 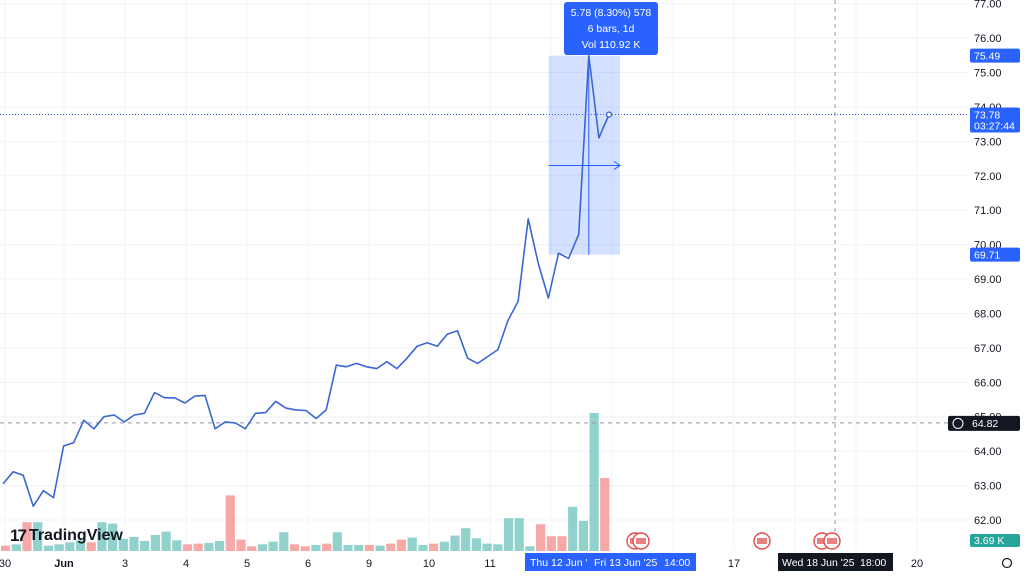 I want to click on measure-selection, so click(x=584, y=155).